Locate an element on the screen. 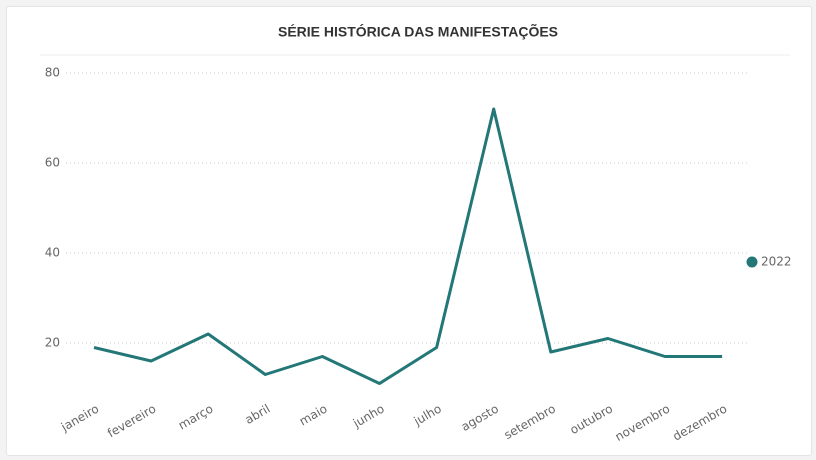 This screenshot has width=816, height=460. legend-label: 2022 is located at coordinates (776, 262).